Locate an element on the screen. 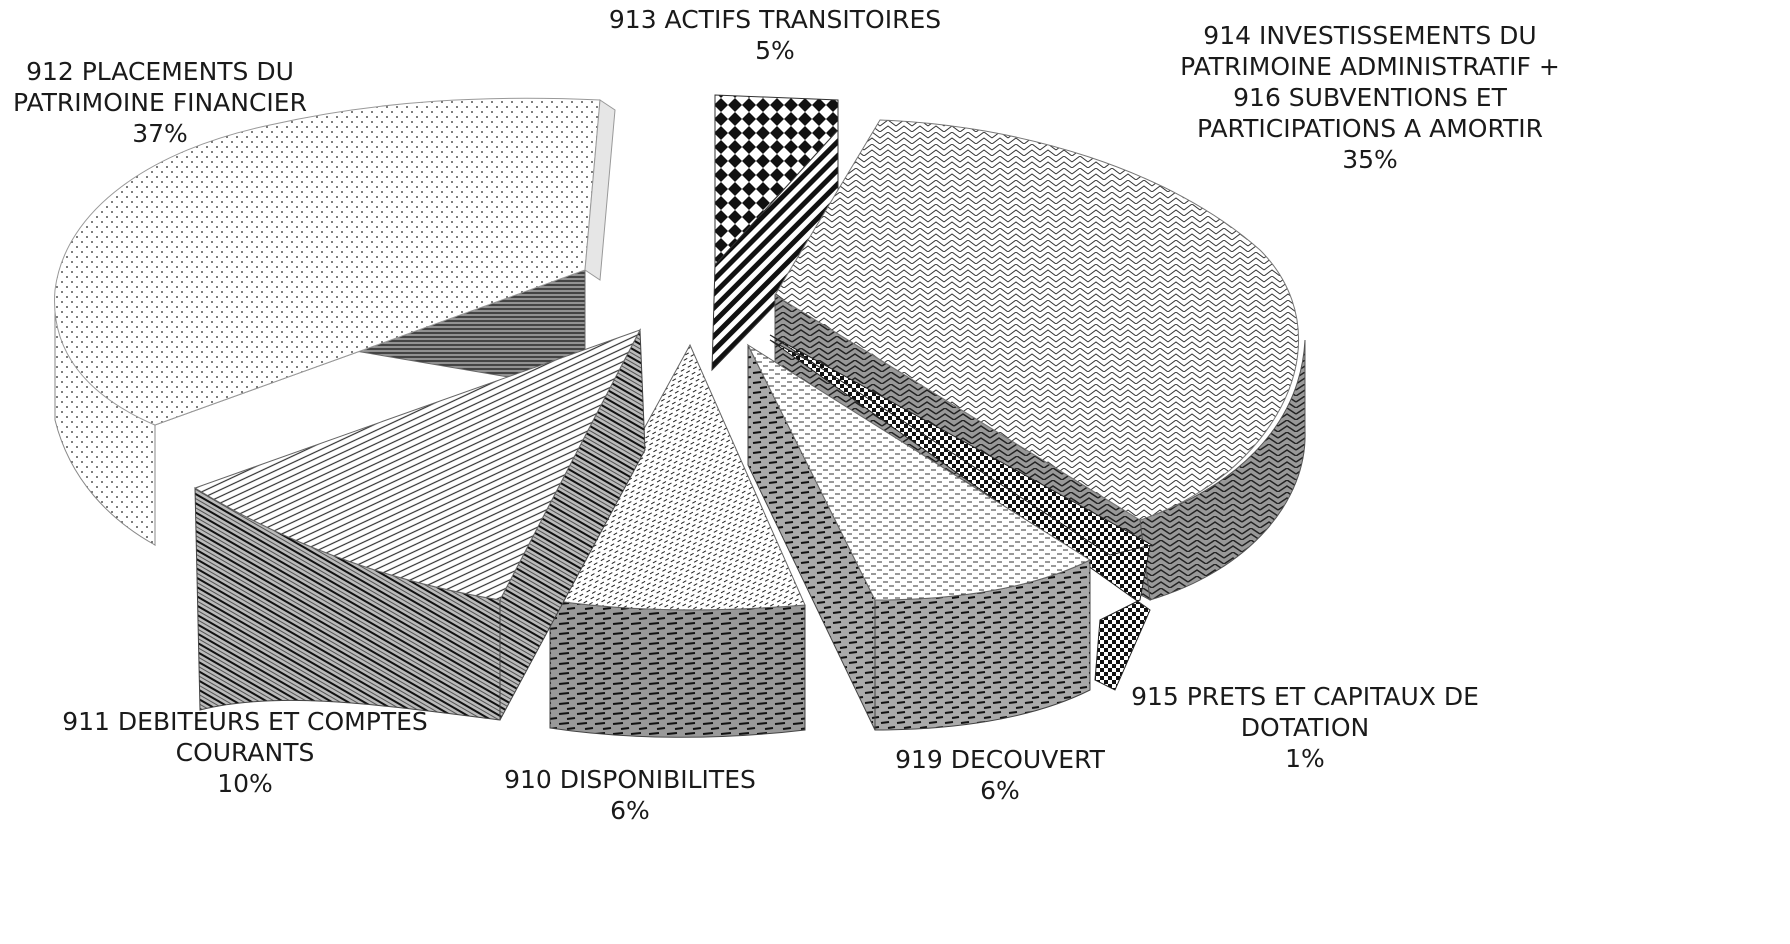 The width and height of the screenshot is (1790, 944). data-label-911-line: COURANTS is located at coordinates (245, 752).